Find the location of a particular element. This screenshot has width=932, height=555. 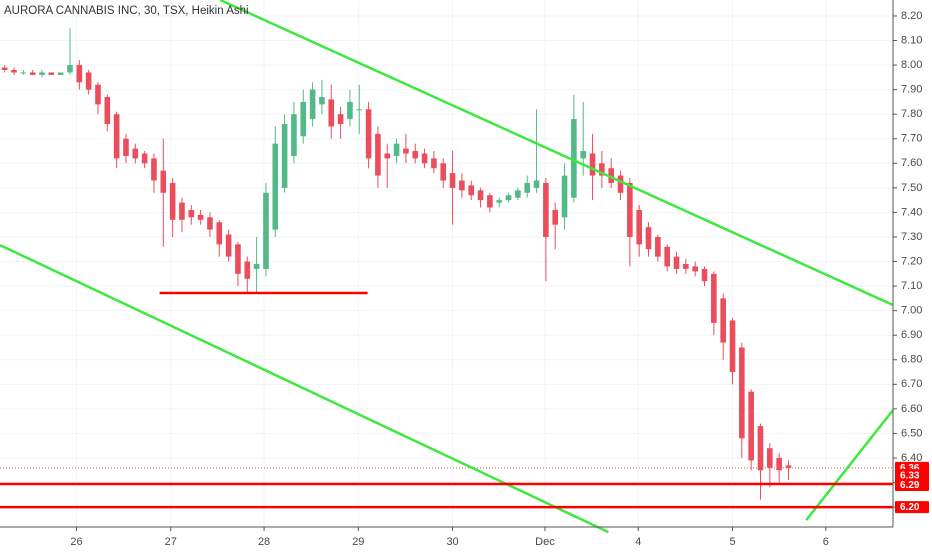

y-tick-label: 7.70 is located at coordinates (911, 139).